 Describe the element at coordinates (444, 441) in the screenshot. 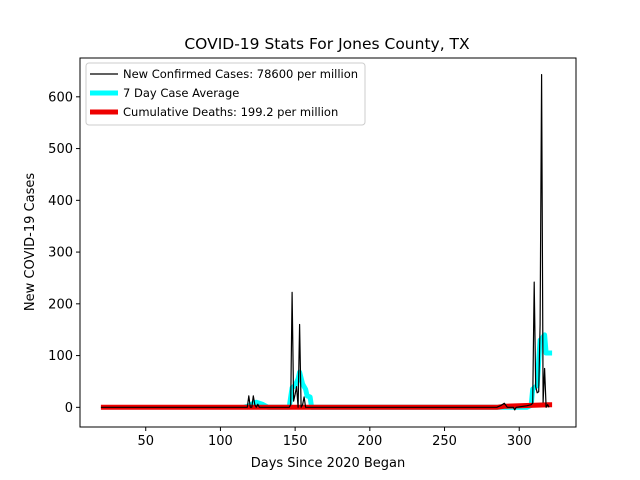

I see `x-tick-label: 250` at that location.